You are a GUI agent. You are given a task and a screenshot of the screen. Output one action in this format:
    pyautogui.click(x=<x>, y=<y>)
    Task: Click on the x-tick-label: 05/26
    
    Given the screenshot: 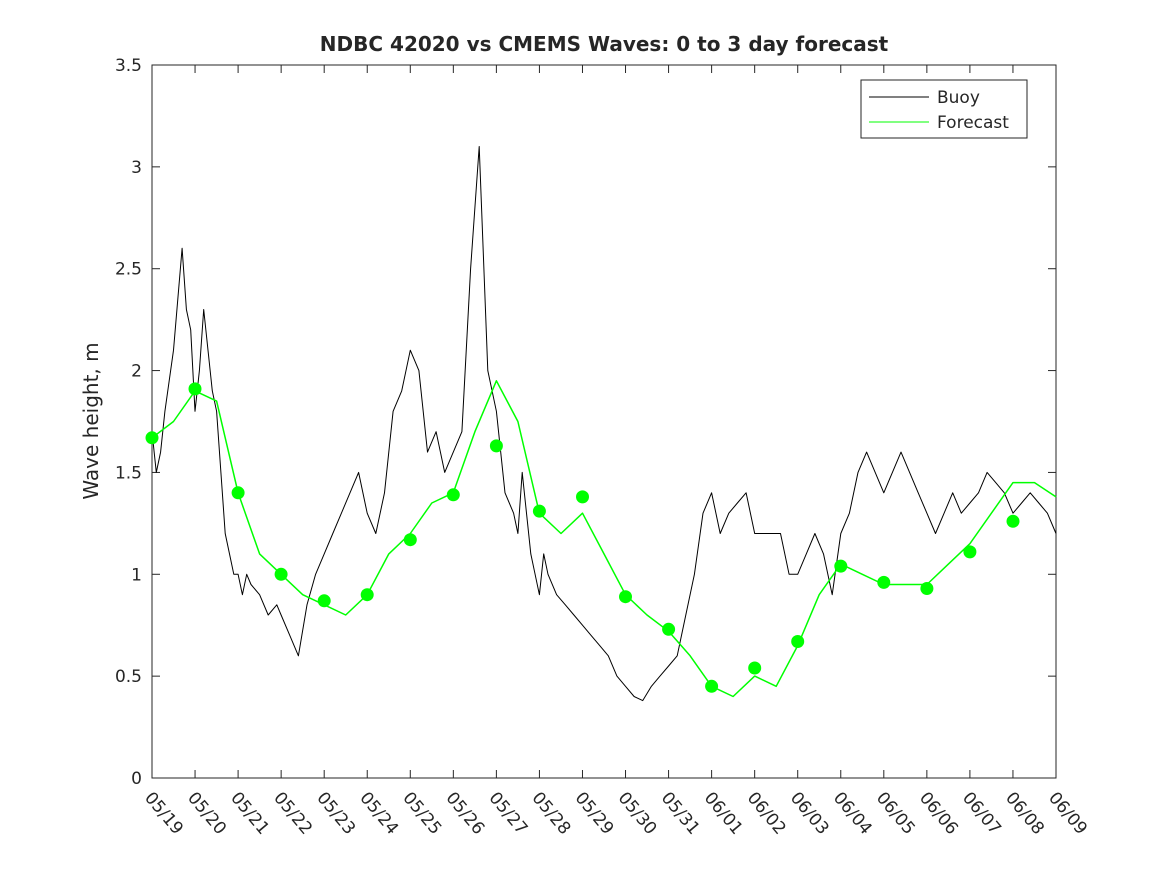 What is the action you would take?
    pyautogui.click(x=465, y=813)
    